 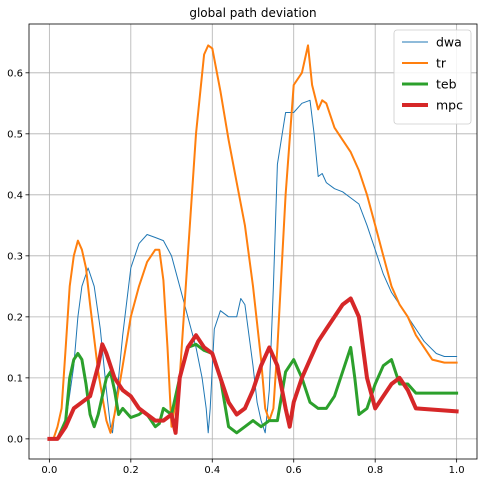 What do you see at coordinates (15, 256) in the screenshot?
I see `y-tick-label: 0.3` at bounding box center [15, 256].